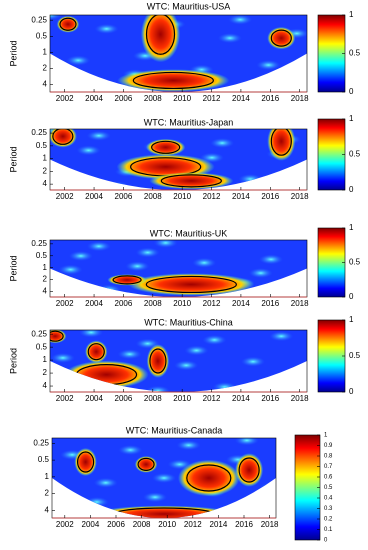 This screenshot has width=368, height=550. I want to click on colorbar-tick-label: 0.4, so click(328, 499).